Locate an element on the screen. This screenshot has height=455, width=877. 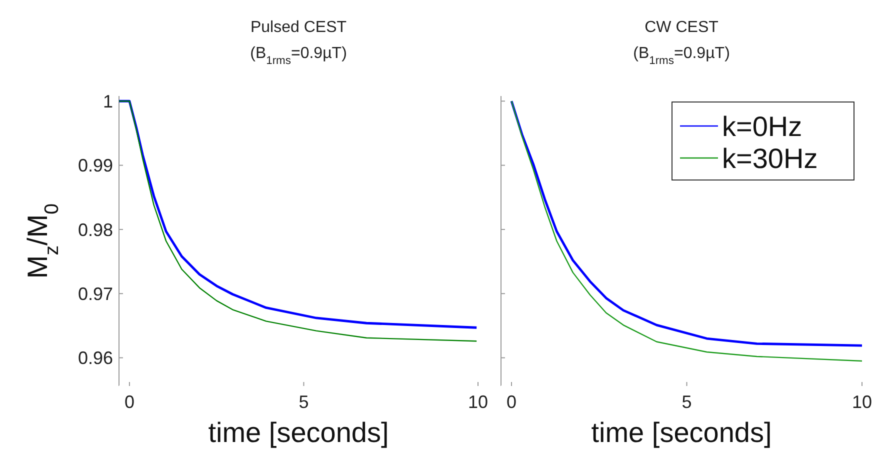
chart-title: Pulsed CEST is located at coordinates (298, 27).